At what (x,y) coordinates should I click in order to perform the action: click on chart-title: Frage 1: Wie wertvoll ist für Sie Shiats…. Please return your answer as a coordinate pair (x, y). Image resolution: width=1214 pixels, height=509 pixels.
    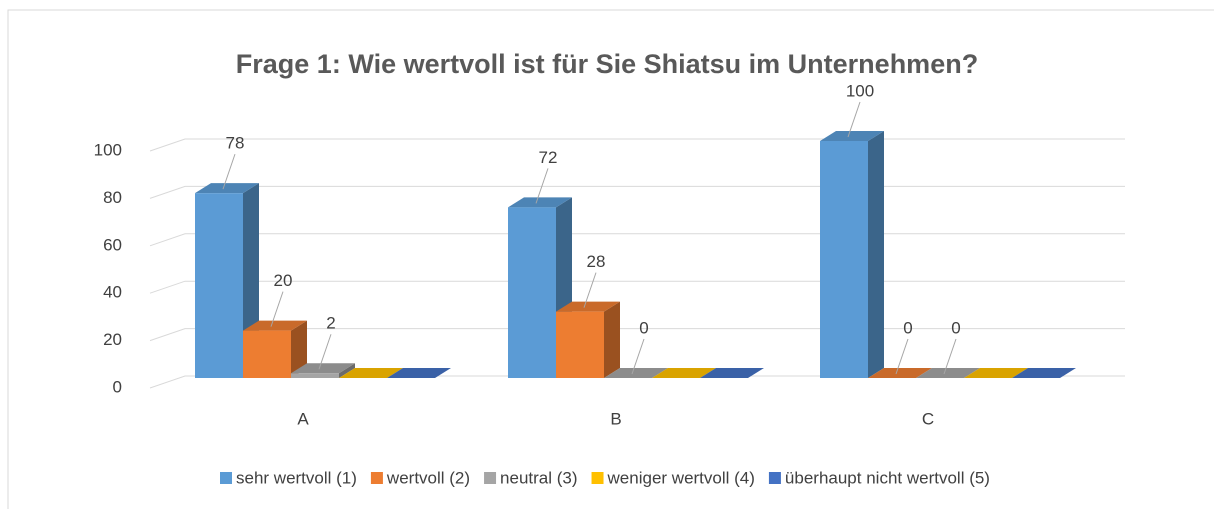
    Looking at the image, I should click on (607, 64).